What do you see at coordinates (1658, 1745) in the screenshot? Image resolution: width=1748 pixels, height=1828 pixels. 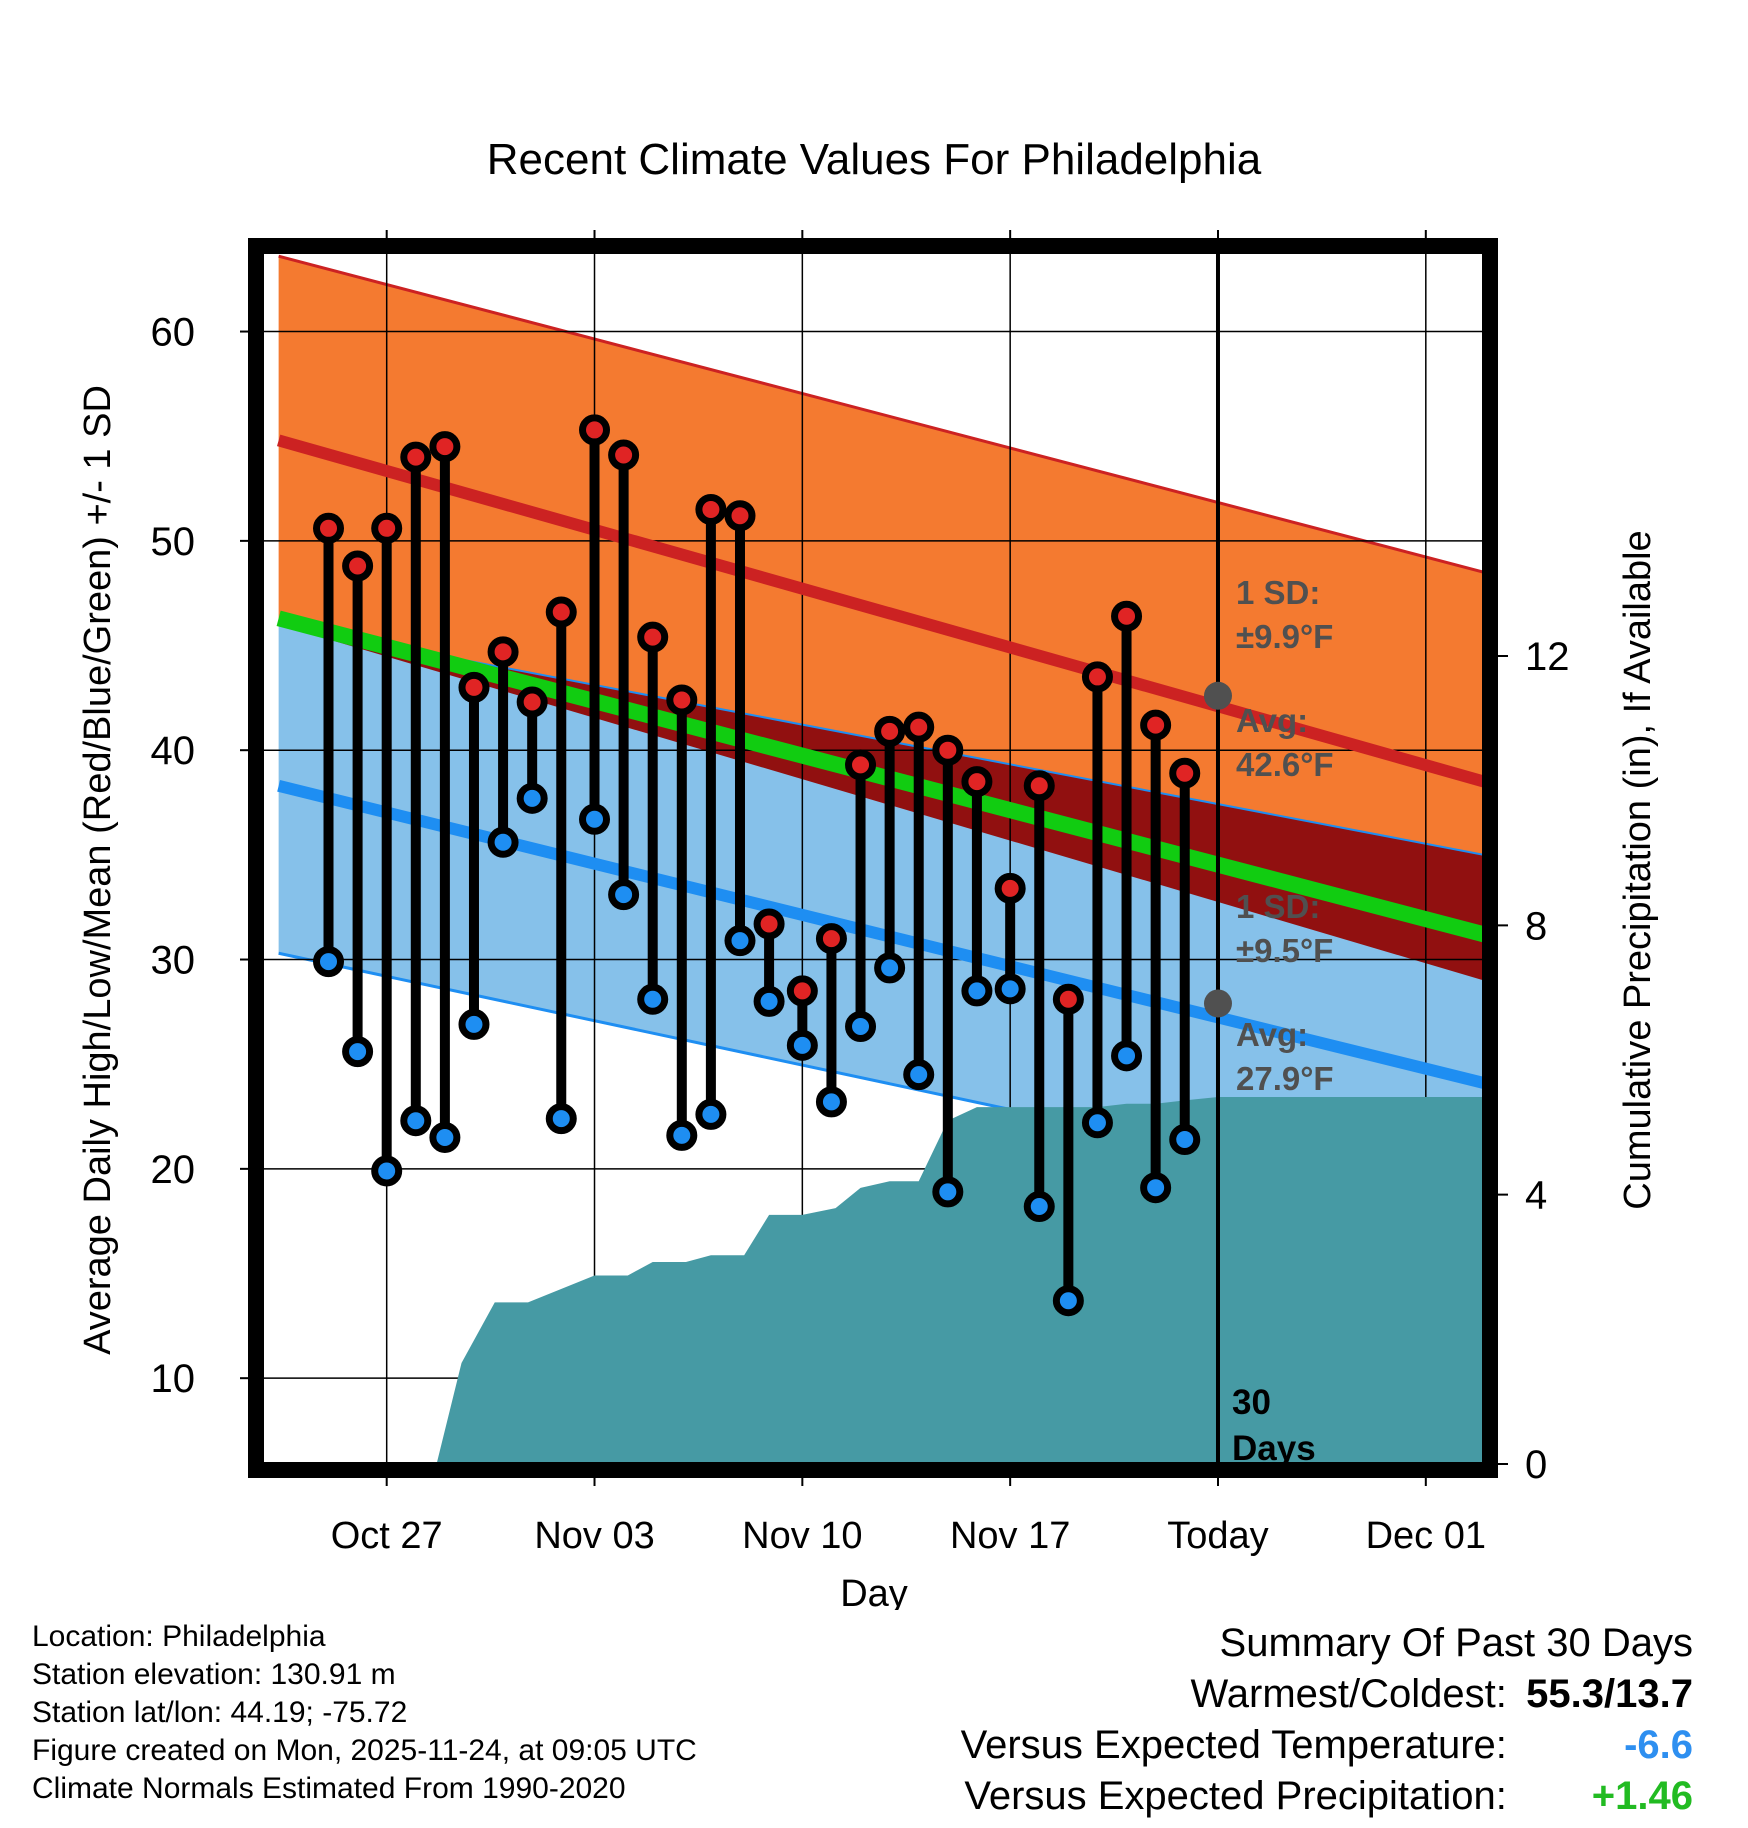 I see `temp-value: -6.6` at bounding box center [1658, 1745].